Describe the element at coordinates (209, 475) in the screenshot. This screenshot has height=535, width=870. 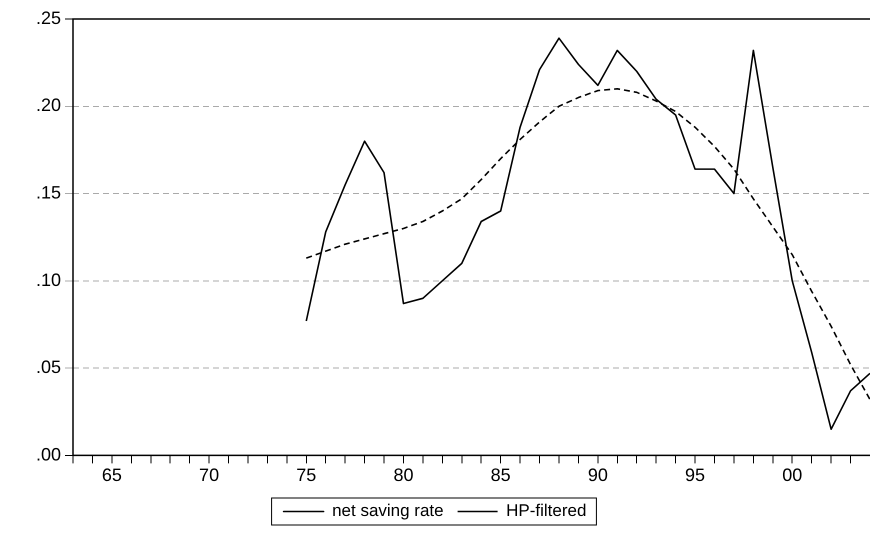
I see `x-tick-label: 70` at that location.